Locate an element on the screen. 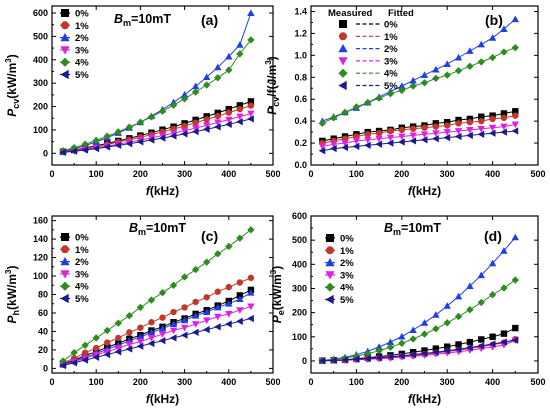 This screenshot has height=415, width=550. series-0% is located at coordinates (157, 326).